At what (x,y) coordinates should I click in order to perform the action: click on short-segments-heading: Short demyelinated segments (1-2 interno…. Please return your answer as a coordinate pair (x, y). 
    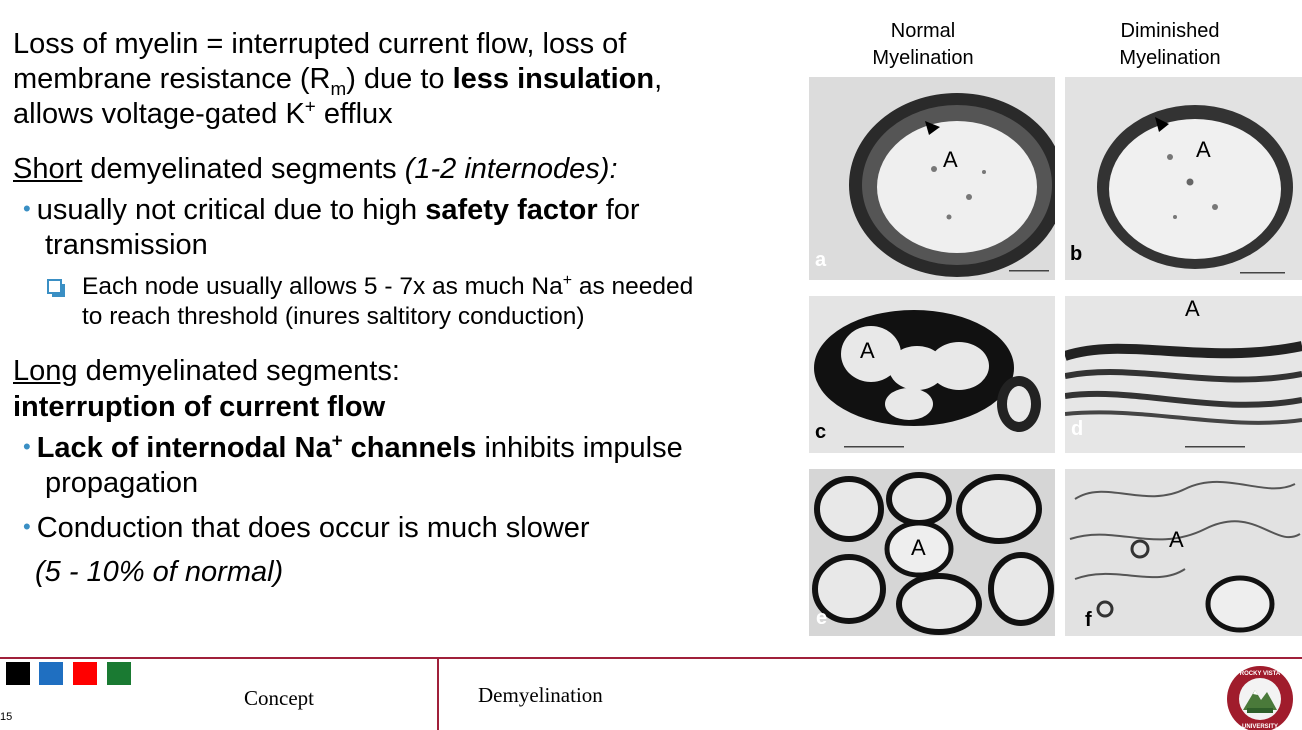
    Looking at the image, I should click on (315, 169).